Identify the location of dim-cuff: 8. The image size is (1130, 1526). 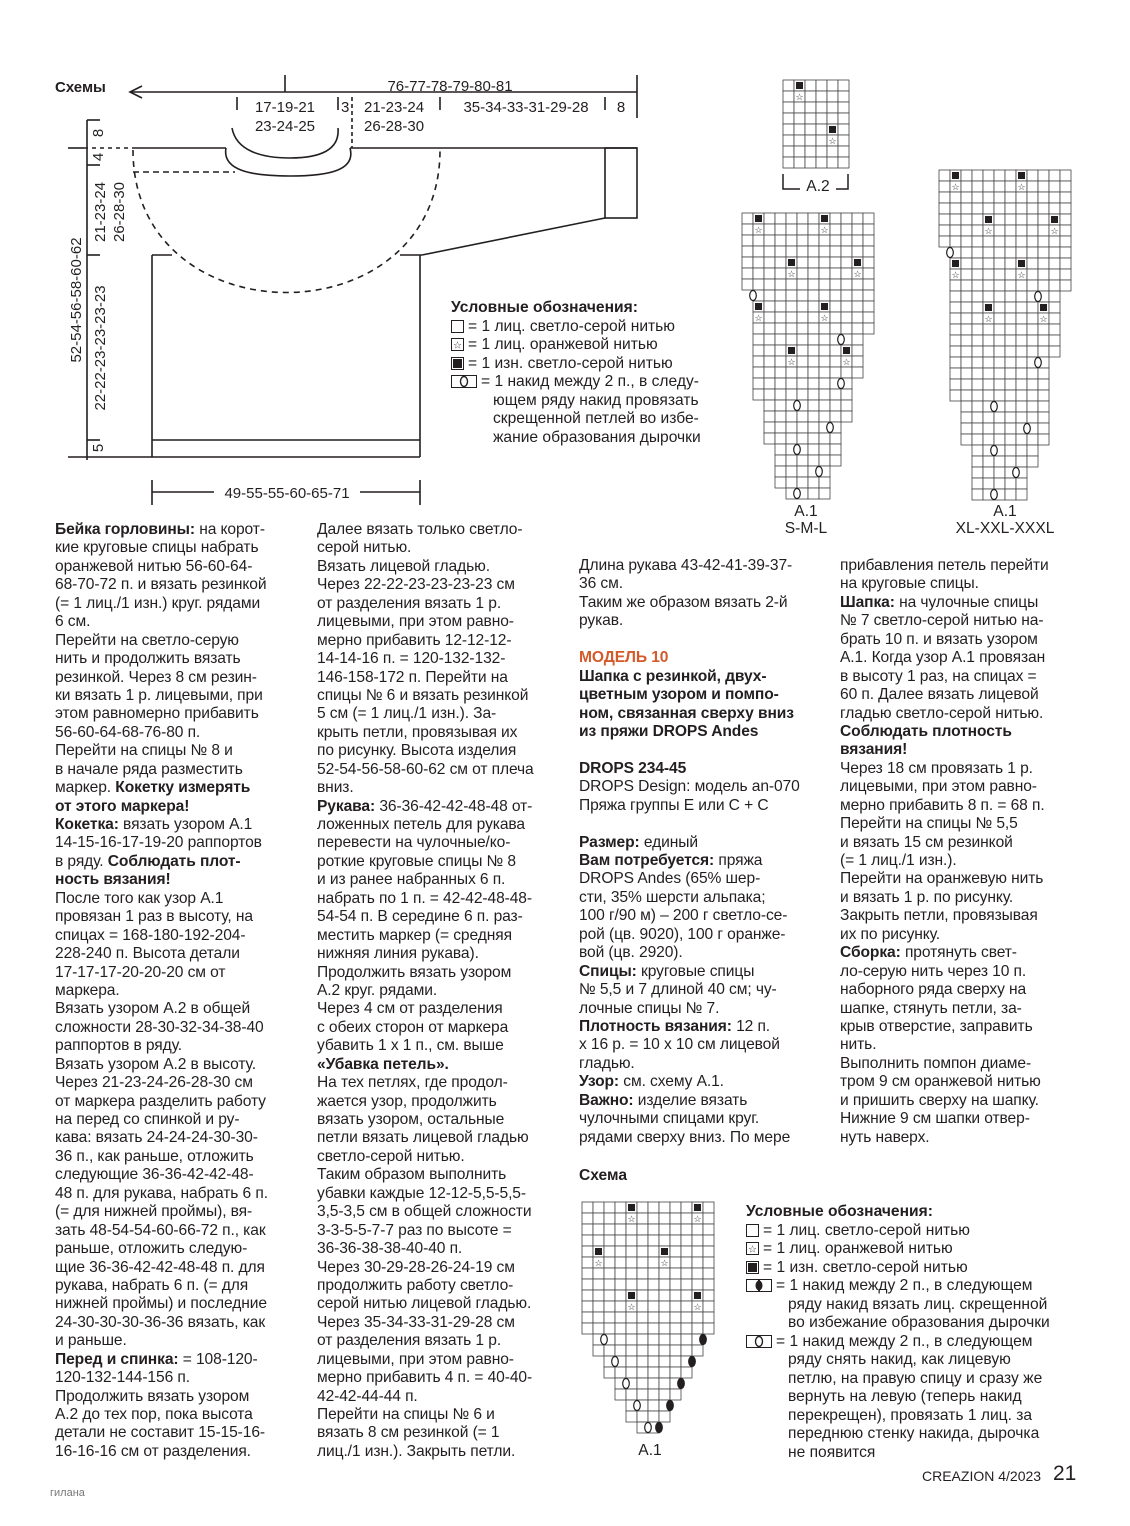
(621, 107).